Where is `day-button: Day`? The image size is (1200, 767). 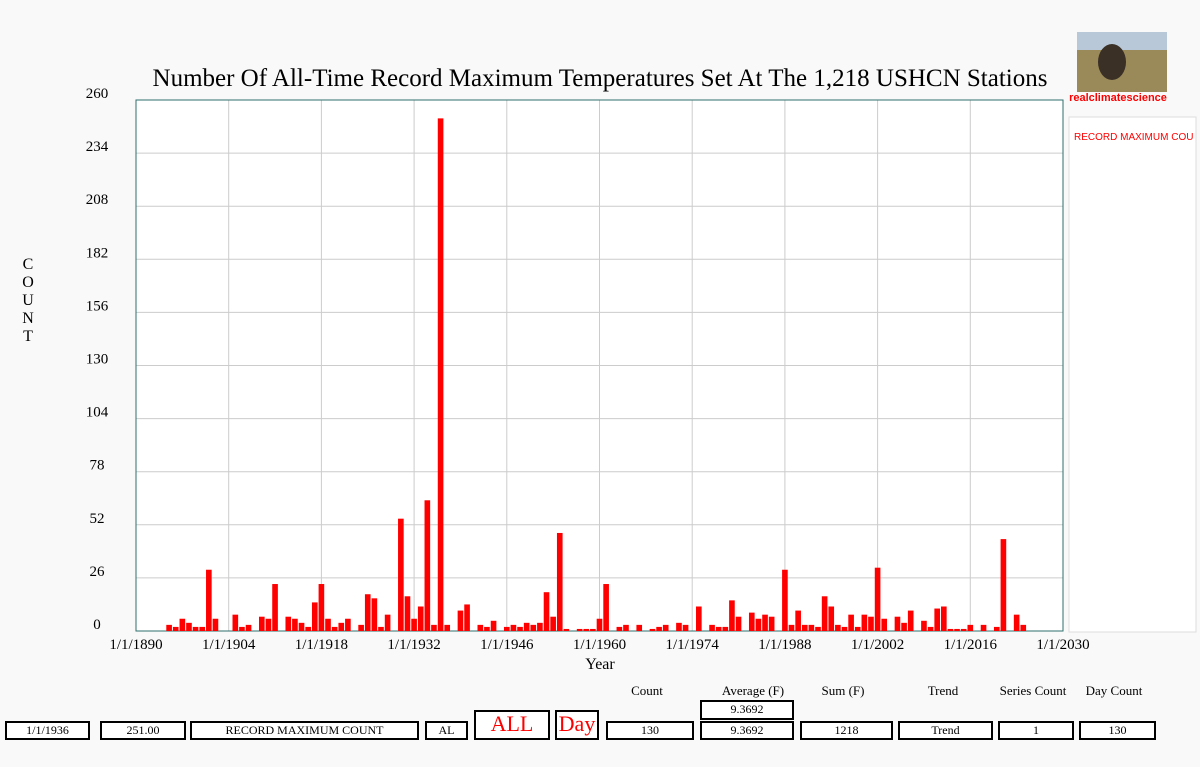
day-button: Day is located at coordinates (577, 725).